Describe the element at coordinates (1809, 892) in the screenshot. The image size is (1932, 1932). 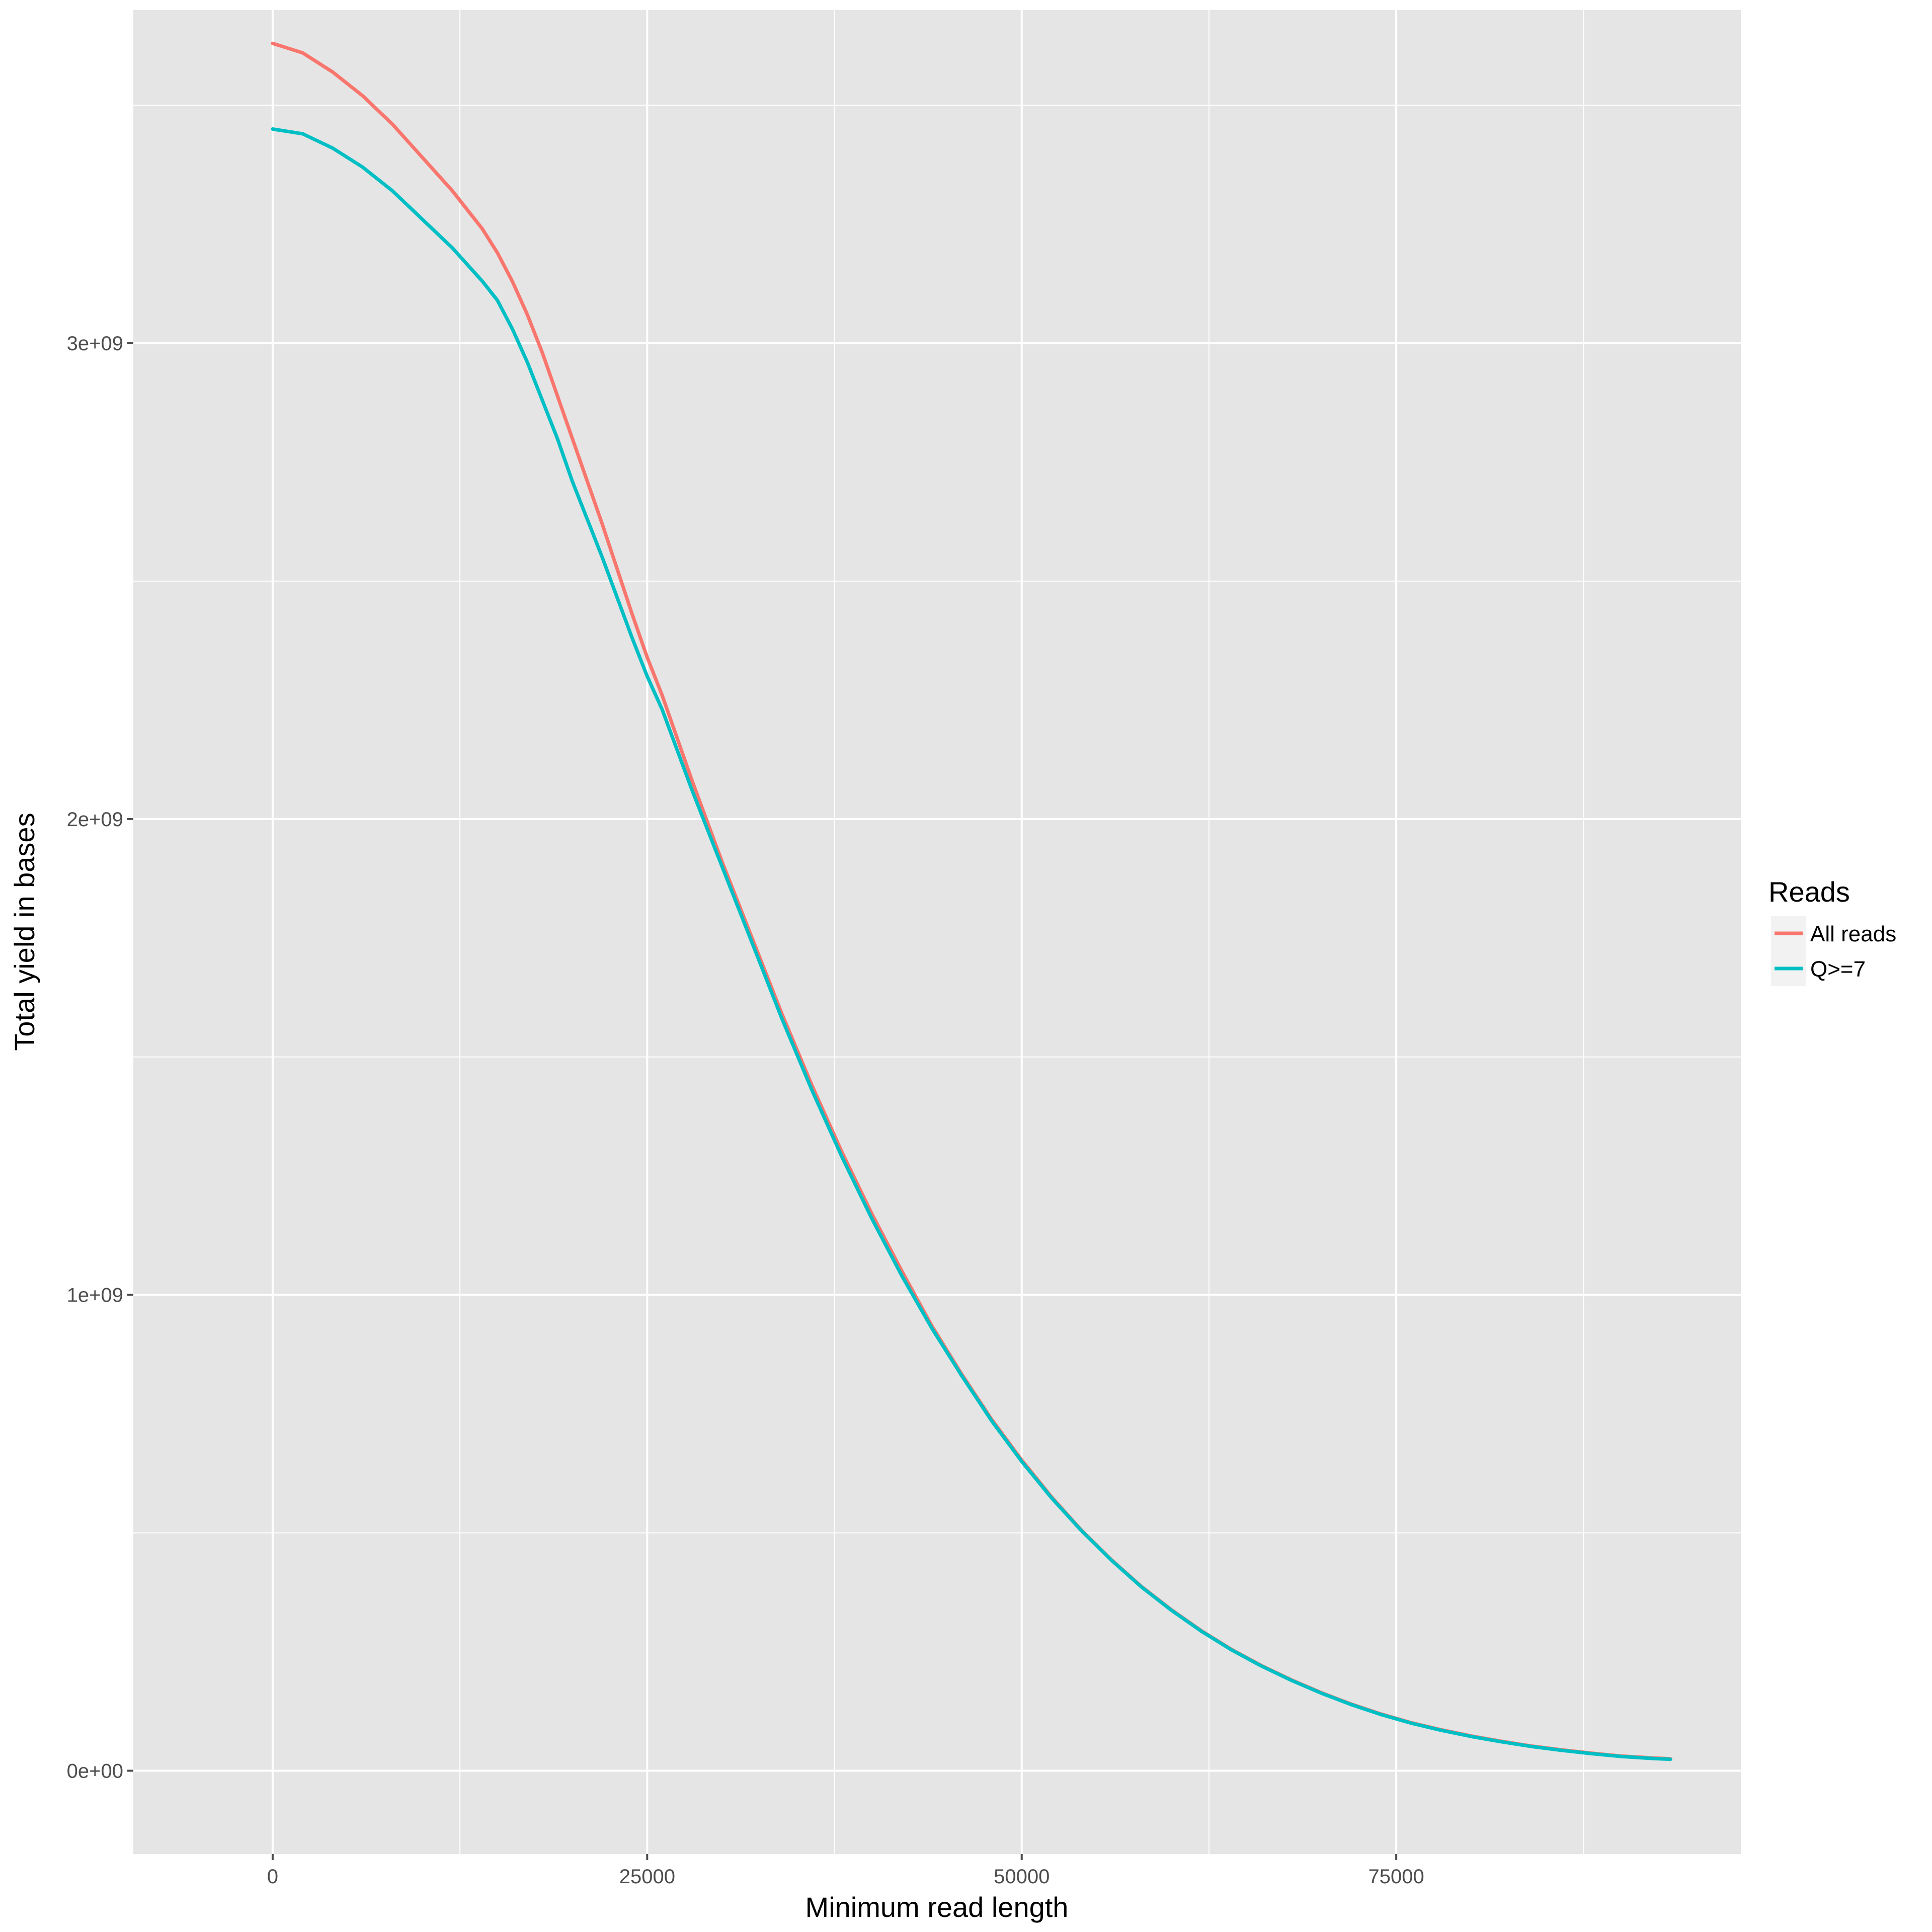
I see `legend-title: Reads` at that location.